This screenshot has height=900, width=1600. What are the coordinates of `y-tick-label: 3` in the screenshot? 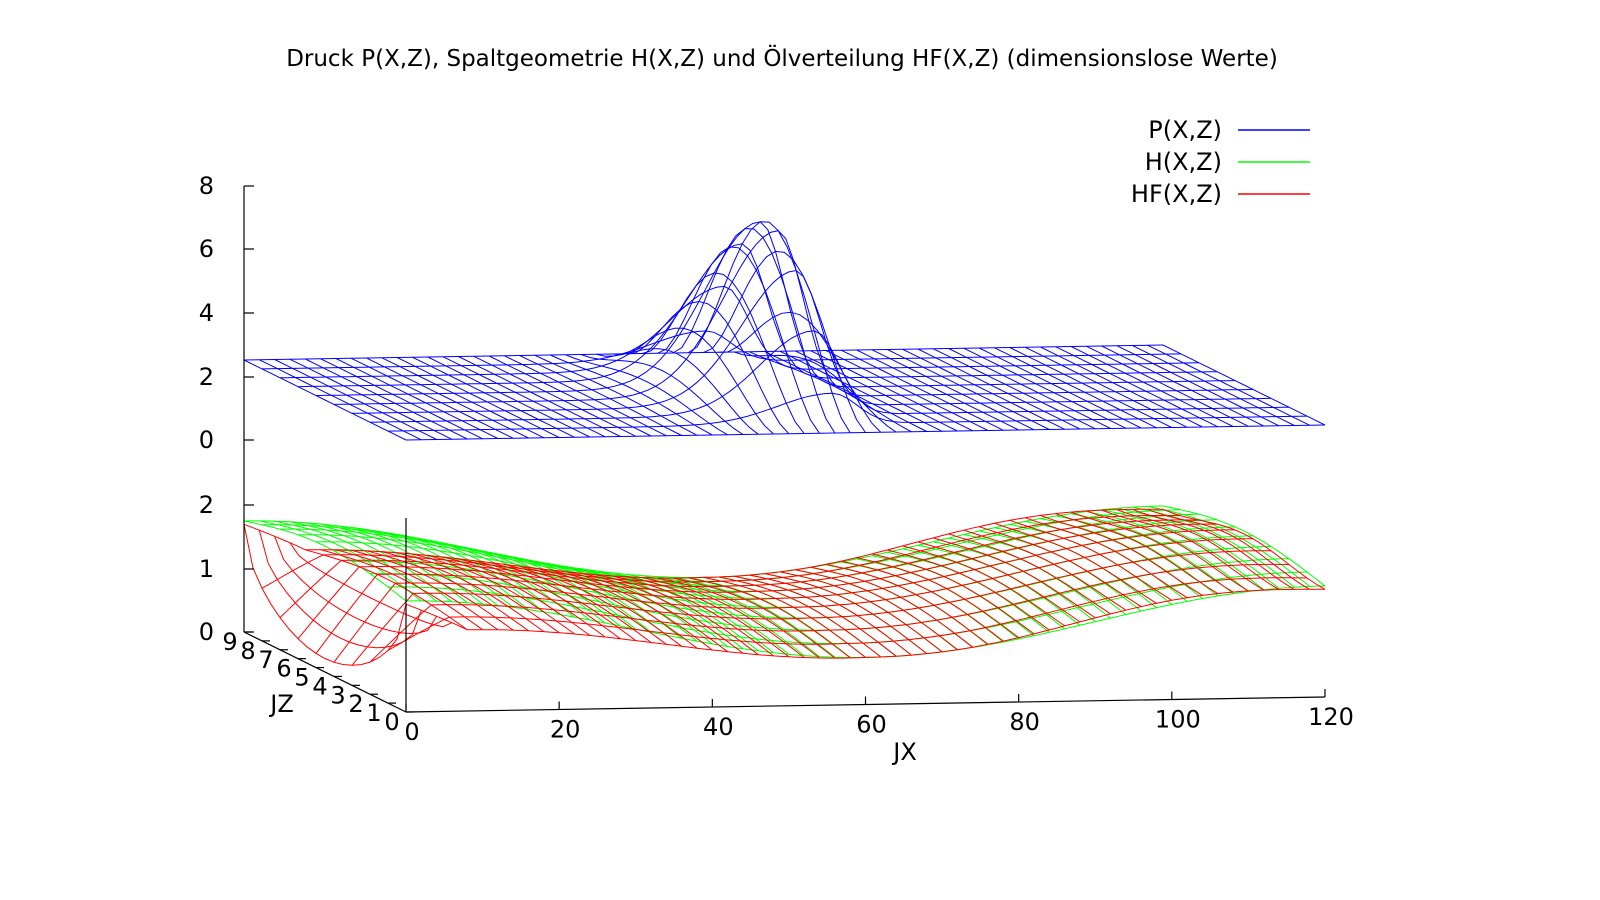 It's located at (337, 695).